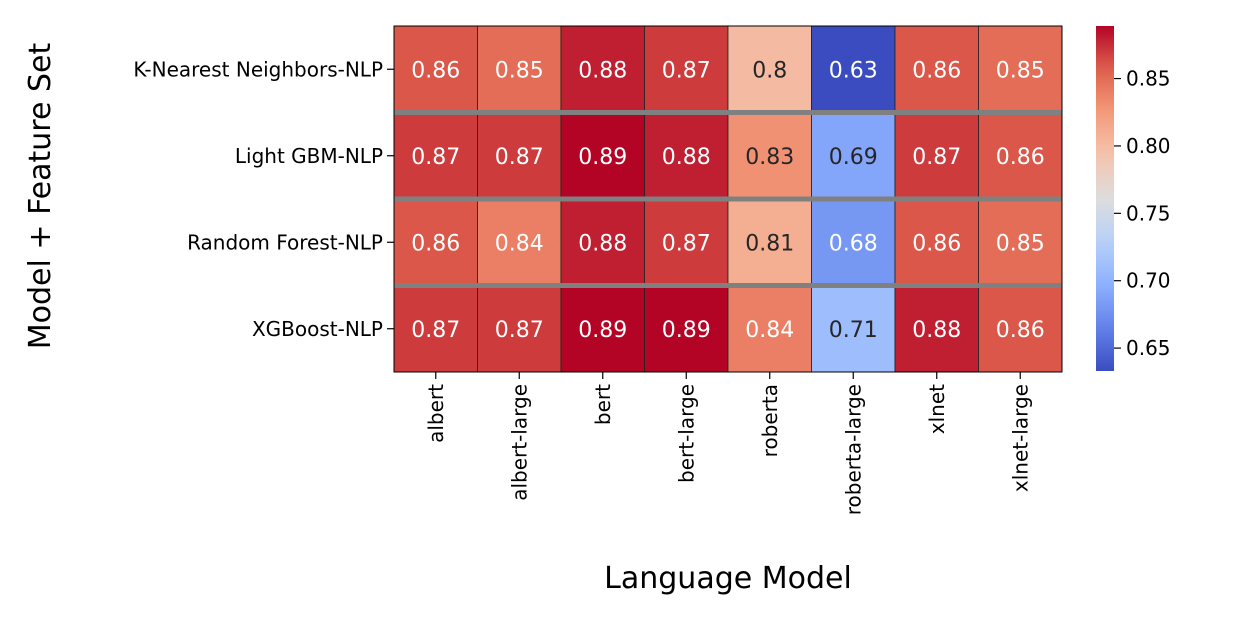 The image size is (1246, 623). I want to click on x-tick-label: roberta, so click(770, 420).